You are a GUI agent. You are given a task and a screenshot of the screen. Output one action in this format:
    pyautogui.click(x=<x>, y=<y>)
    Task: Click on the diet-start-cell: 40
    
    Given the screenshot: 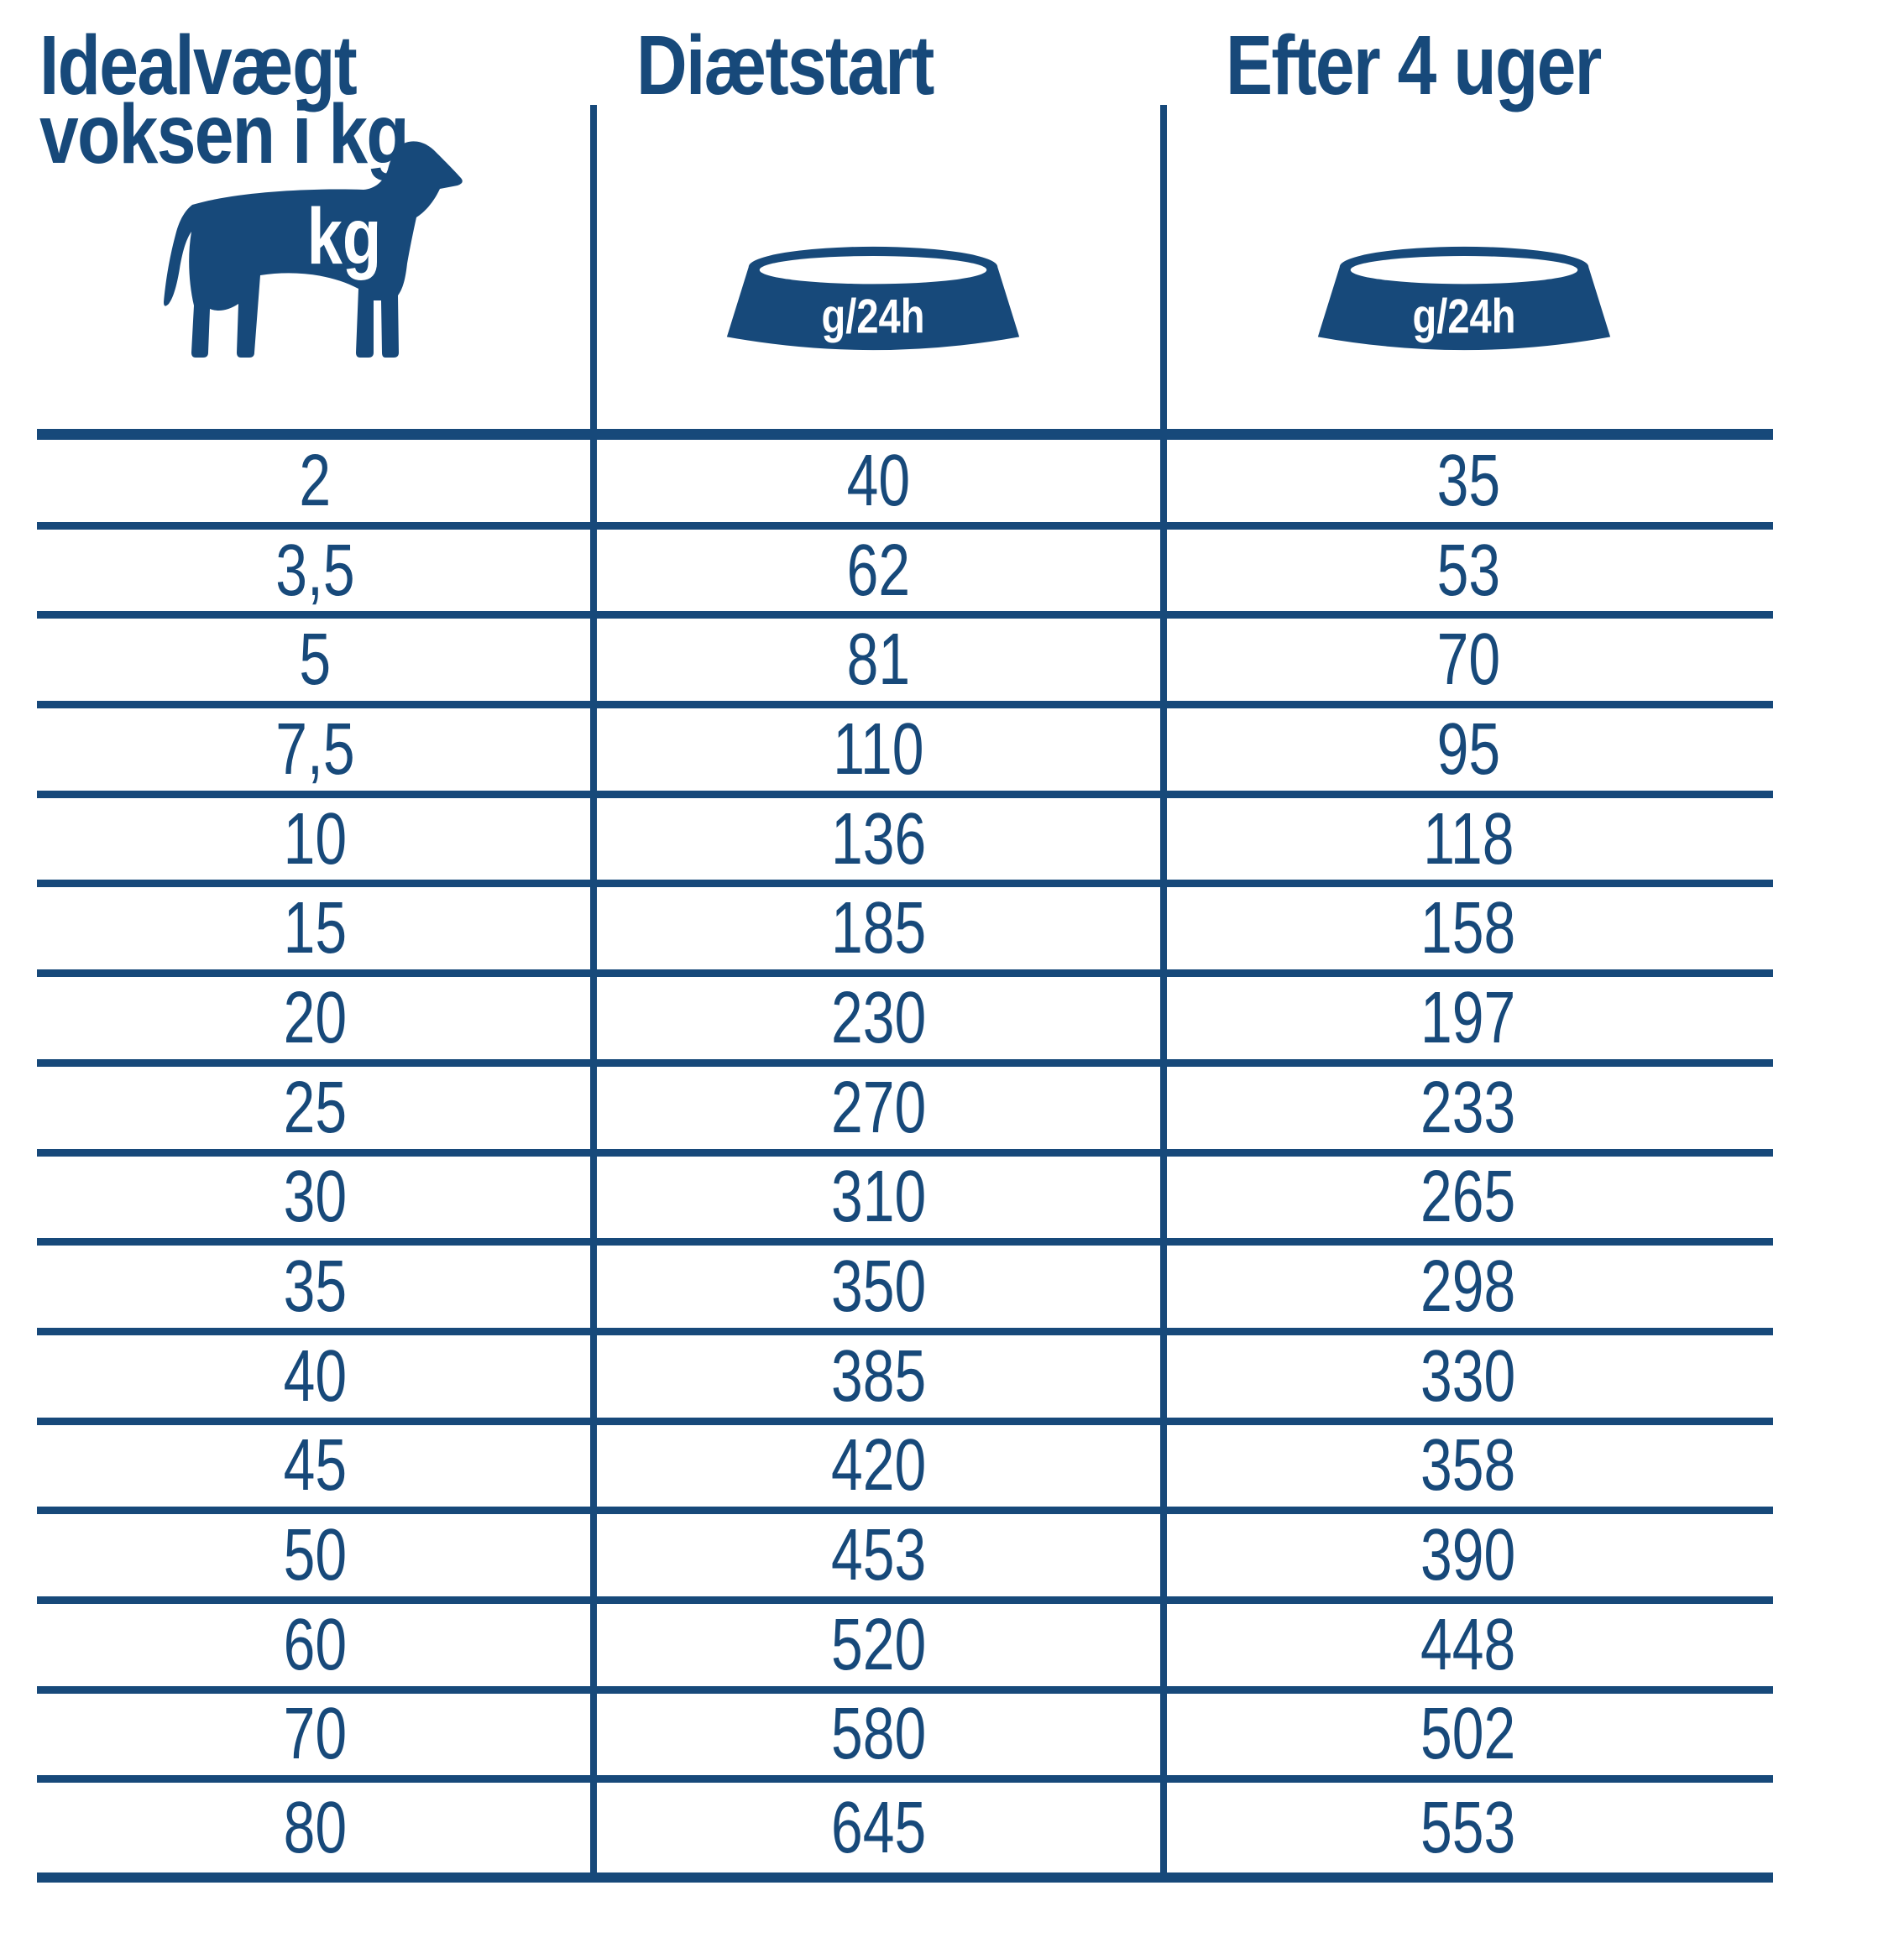 What is the action you would take?
    pyautogui.click(x=878, y=480)
    